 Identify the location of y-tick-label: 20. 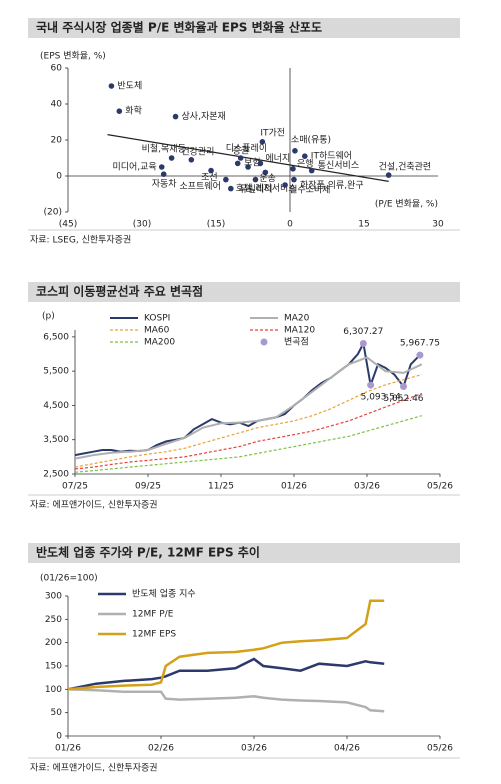
(57, 141).